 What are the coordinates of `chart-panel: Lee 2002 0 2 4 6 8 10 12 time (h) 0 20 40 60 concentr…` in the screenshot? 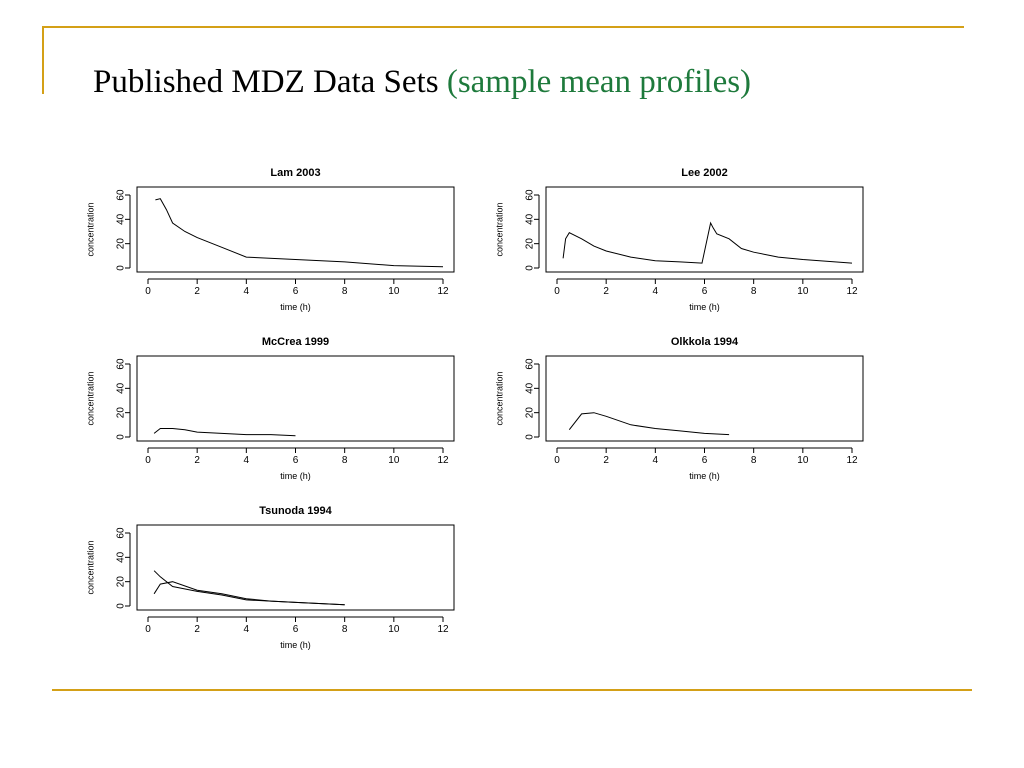 It's located at (679, 239).